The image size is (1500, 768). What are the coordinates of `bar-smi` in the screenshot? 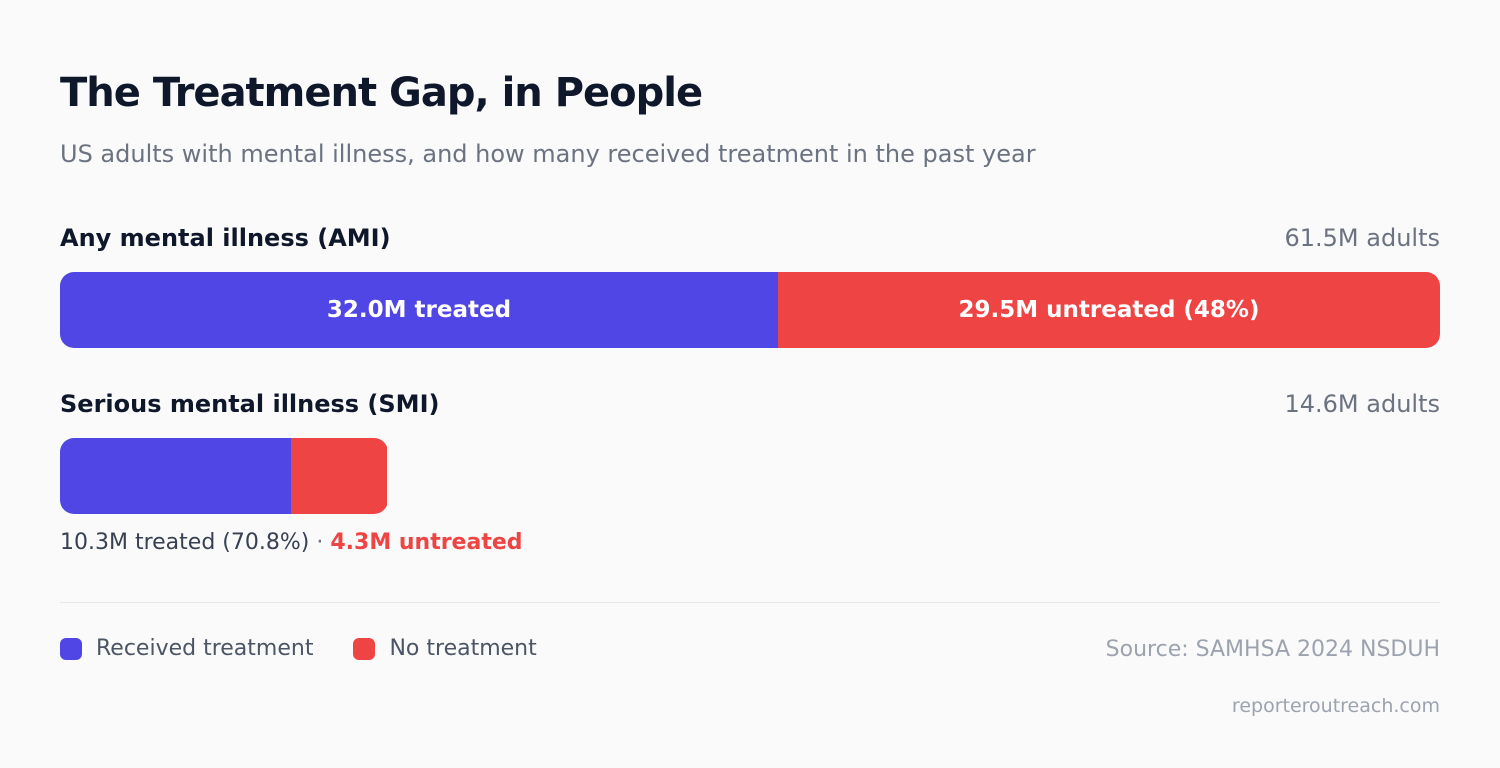 It's located at (224, 476).